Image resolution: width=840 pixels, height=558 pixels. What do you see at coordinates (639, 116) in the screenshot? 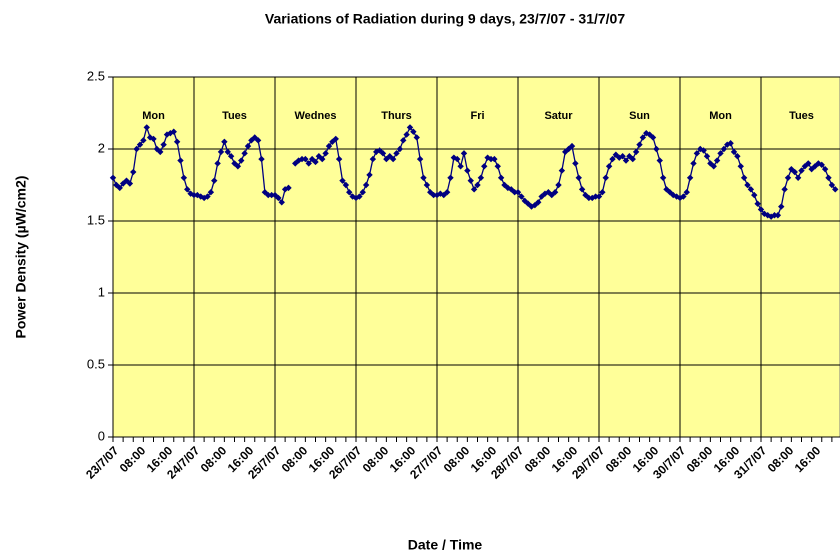
I see `day-label: Sun` at bounding box center [639, 116].